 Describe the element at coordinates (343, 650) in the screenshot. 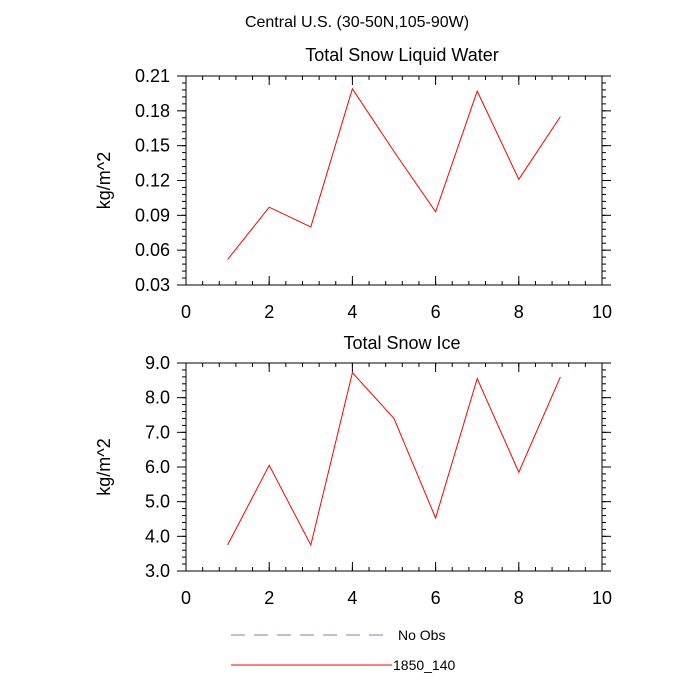

I see `legend: No Obs 1850_140` at that location.